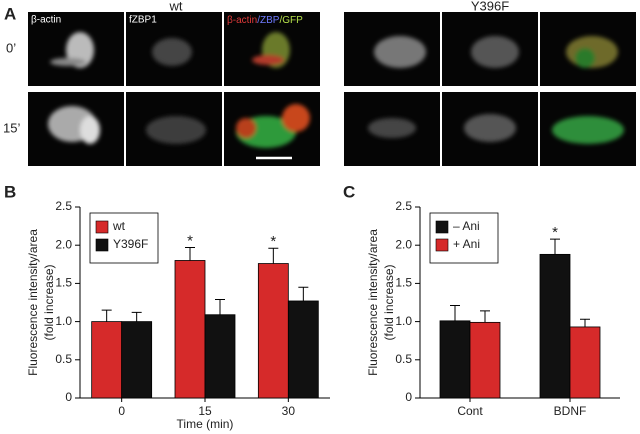  What do you see at coordinates (205, 424) in the screenshot?
I see `x-axis-label: Time (min)` at bounding box center [205, 424].